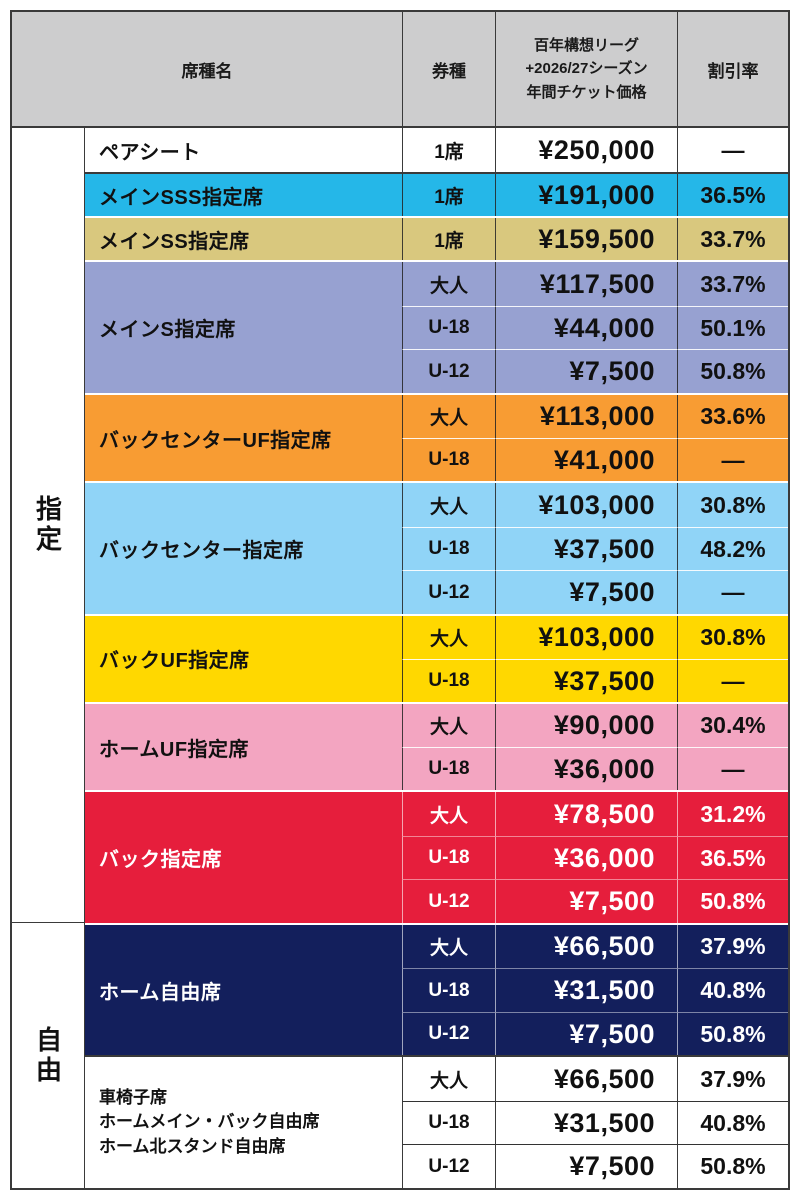 Image resolution: width=800 pixels, height=1200 pixels. I want to click on seat-section: バックUF指定席 大人 ¥103,000 30.8% U-18 ¥37,500—, so click(436, 658).